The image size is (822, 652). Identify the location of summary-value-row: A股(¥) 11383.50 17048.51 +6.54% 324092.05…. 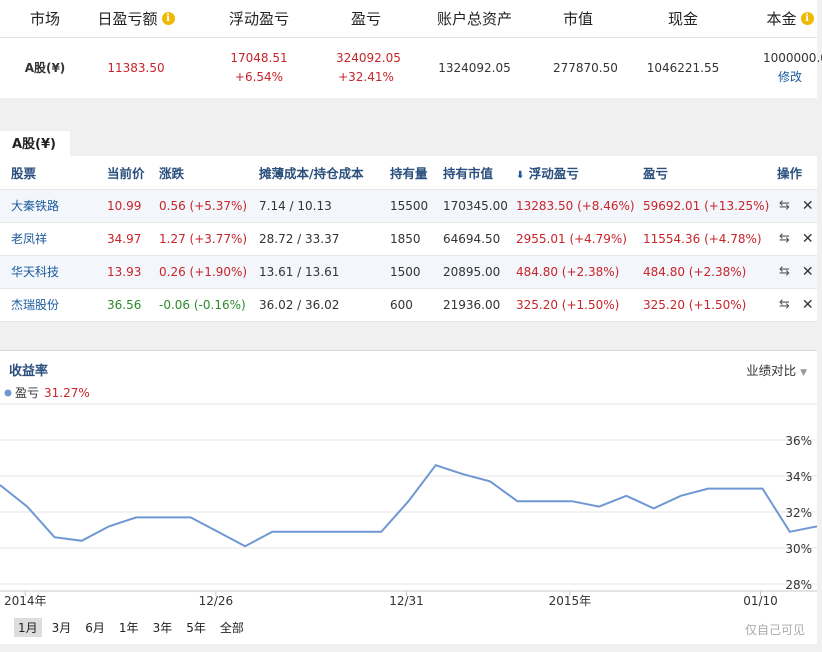
(411, 68).